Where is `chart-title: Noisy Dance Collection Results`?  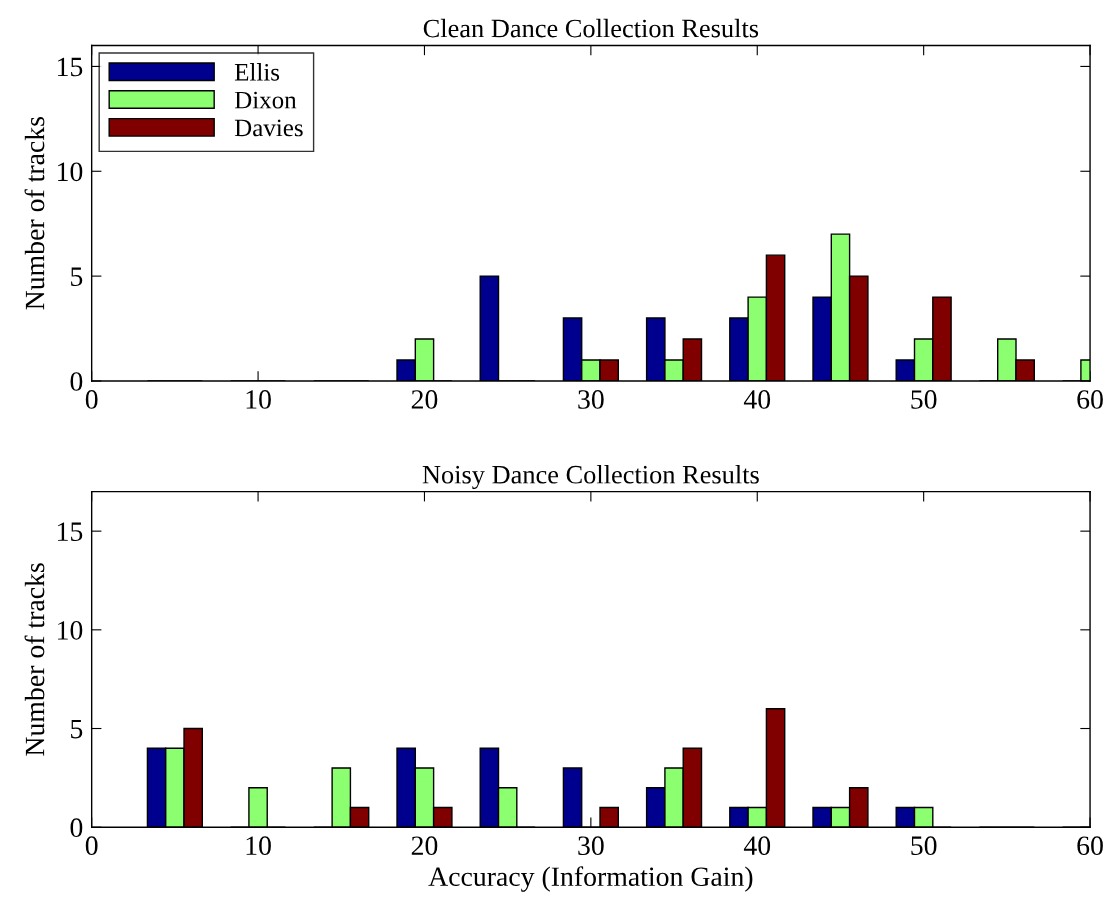 chart-title: Noisy Dance Collection Results is located at coordinates (590, 477).